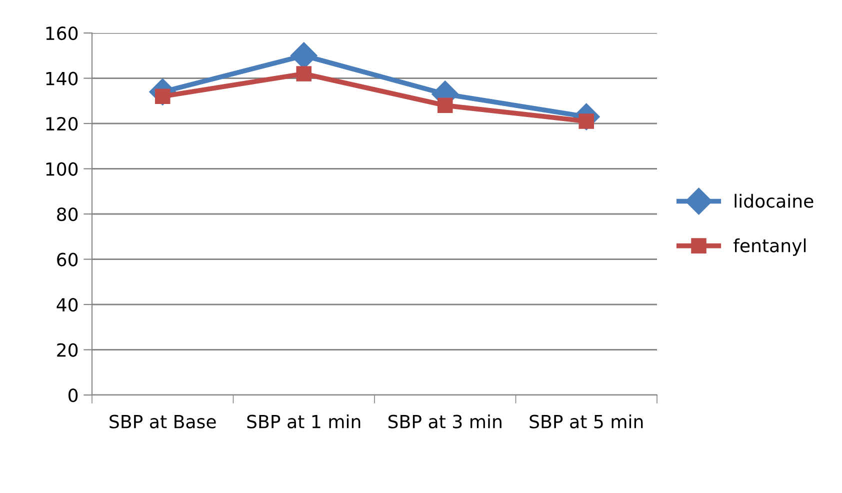 This screenshot has width=842, height=493. What do you see at coordinates (62, 33) in the screenshot?
I see `y-tick-label: 160` at bounding box center [62, 33].